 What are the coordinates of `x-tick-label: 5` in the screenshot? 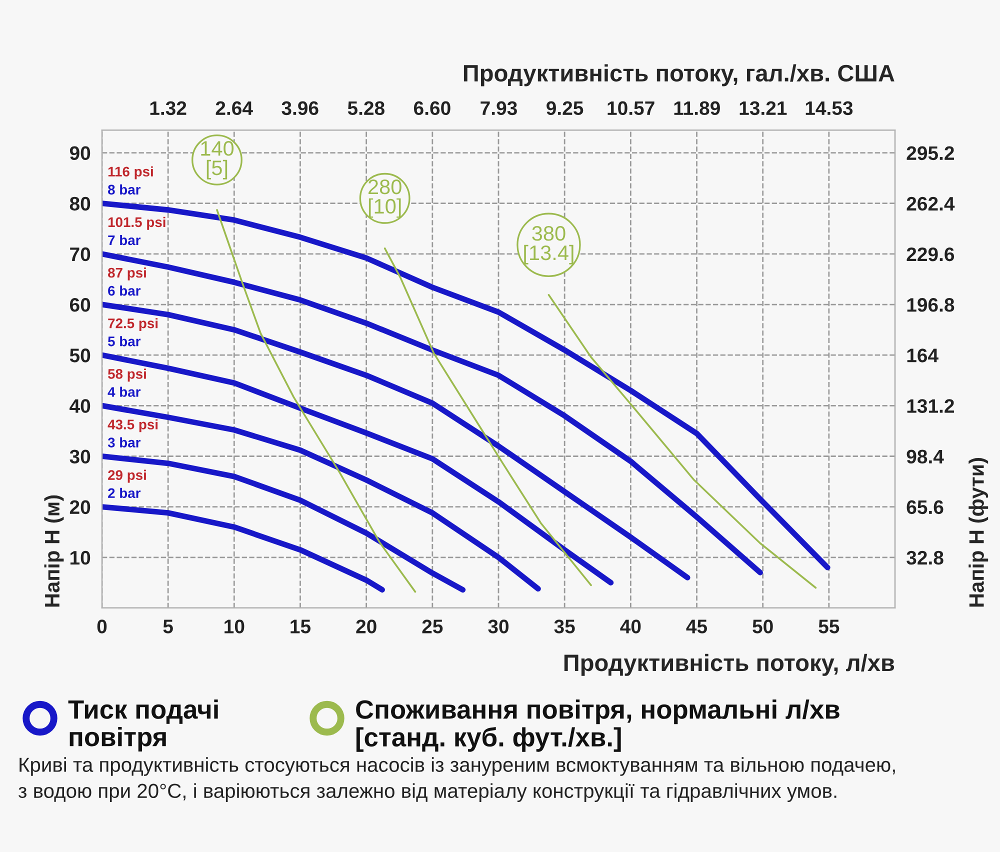 It's located at (168, 627).